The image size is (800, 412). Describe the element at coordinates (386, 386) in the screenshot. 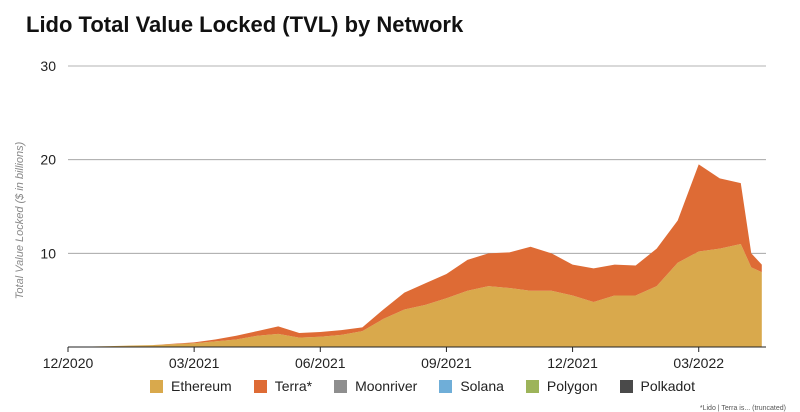

I see `legend-label-moonriver: Moonriver` at that location.